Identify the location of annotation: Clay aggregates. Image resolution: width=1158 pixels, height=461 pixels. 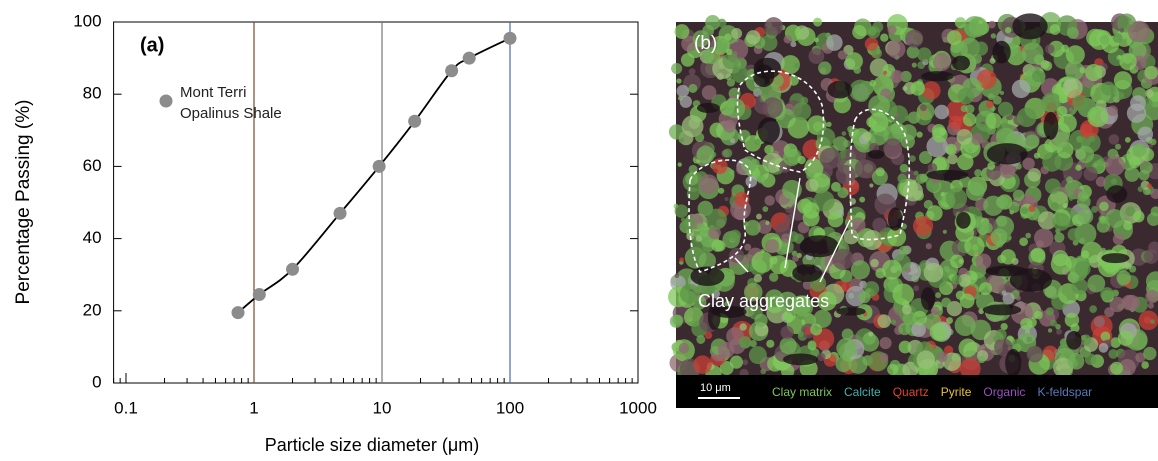
(763, 301).